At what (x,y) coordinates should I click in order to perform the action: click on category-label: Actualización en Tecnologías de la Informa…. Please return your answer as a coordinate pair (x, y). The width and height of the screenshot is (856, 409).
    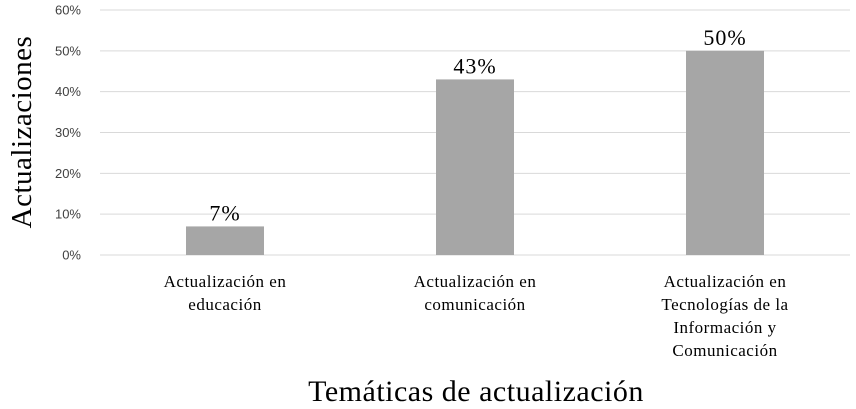
    Looking at the image, I should click on (724, 316).